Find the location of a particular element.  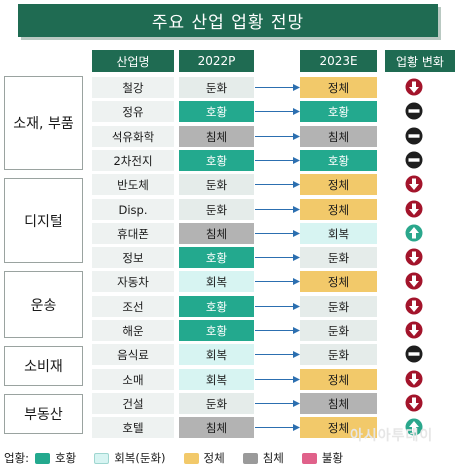

industry-cell: 정보 is located at coordinates (133, 257).